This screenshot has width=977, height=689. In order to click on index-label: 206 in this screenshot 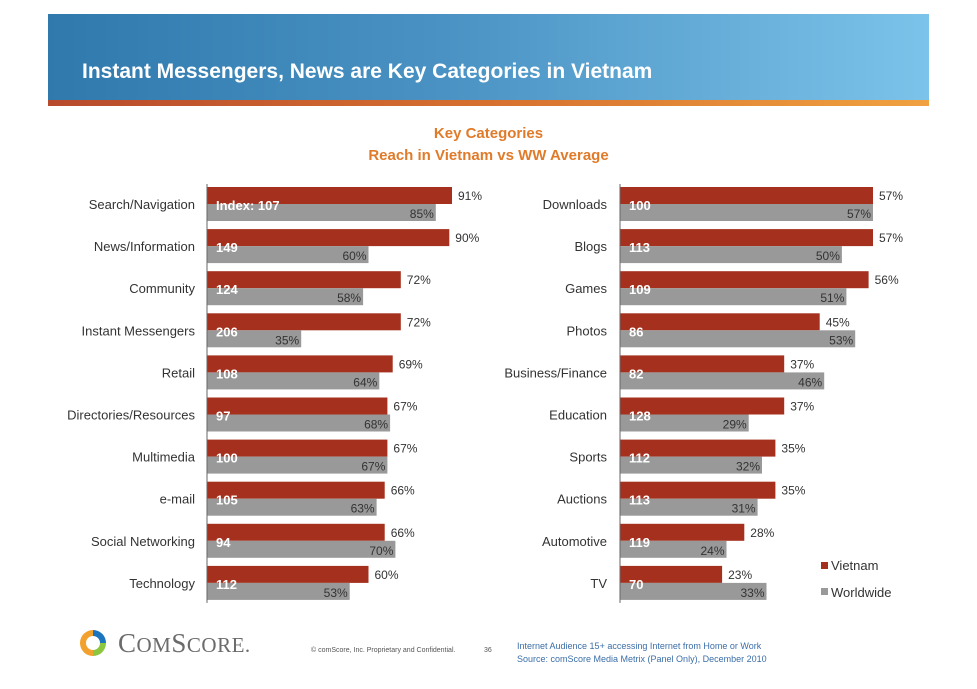, I will do `click(227, 331)`.